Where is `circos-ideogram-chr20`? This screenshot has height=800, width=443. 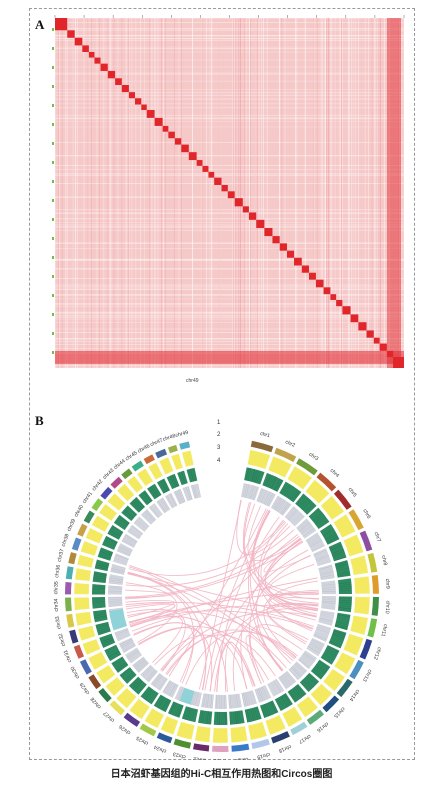
circos-ideogram-chr20 is located at coordinates (240, 747).